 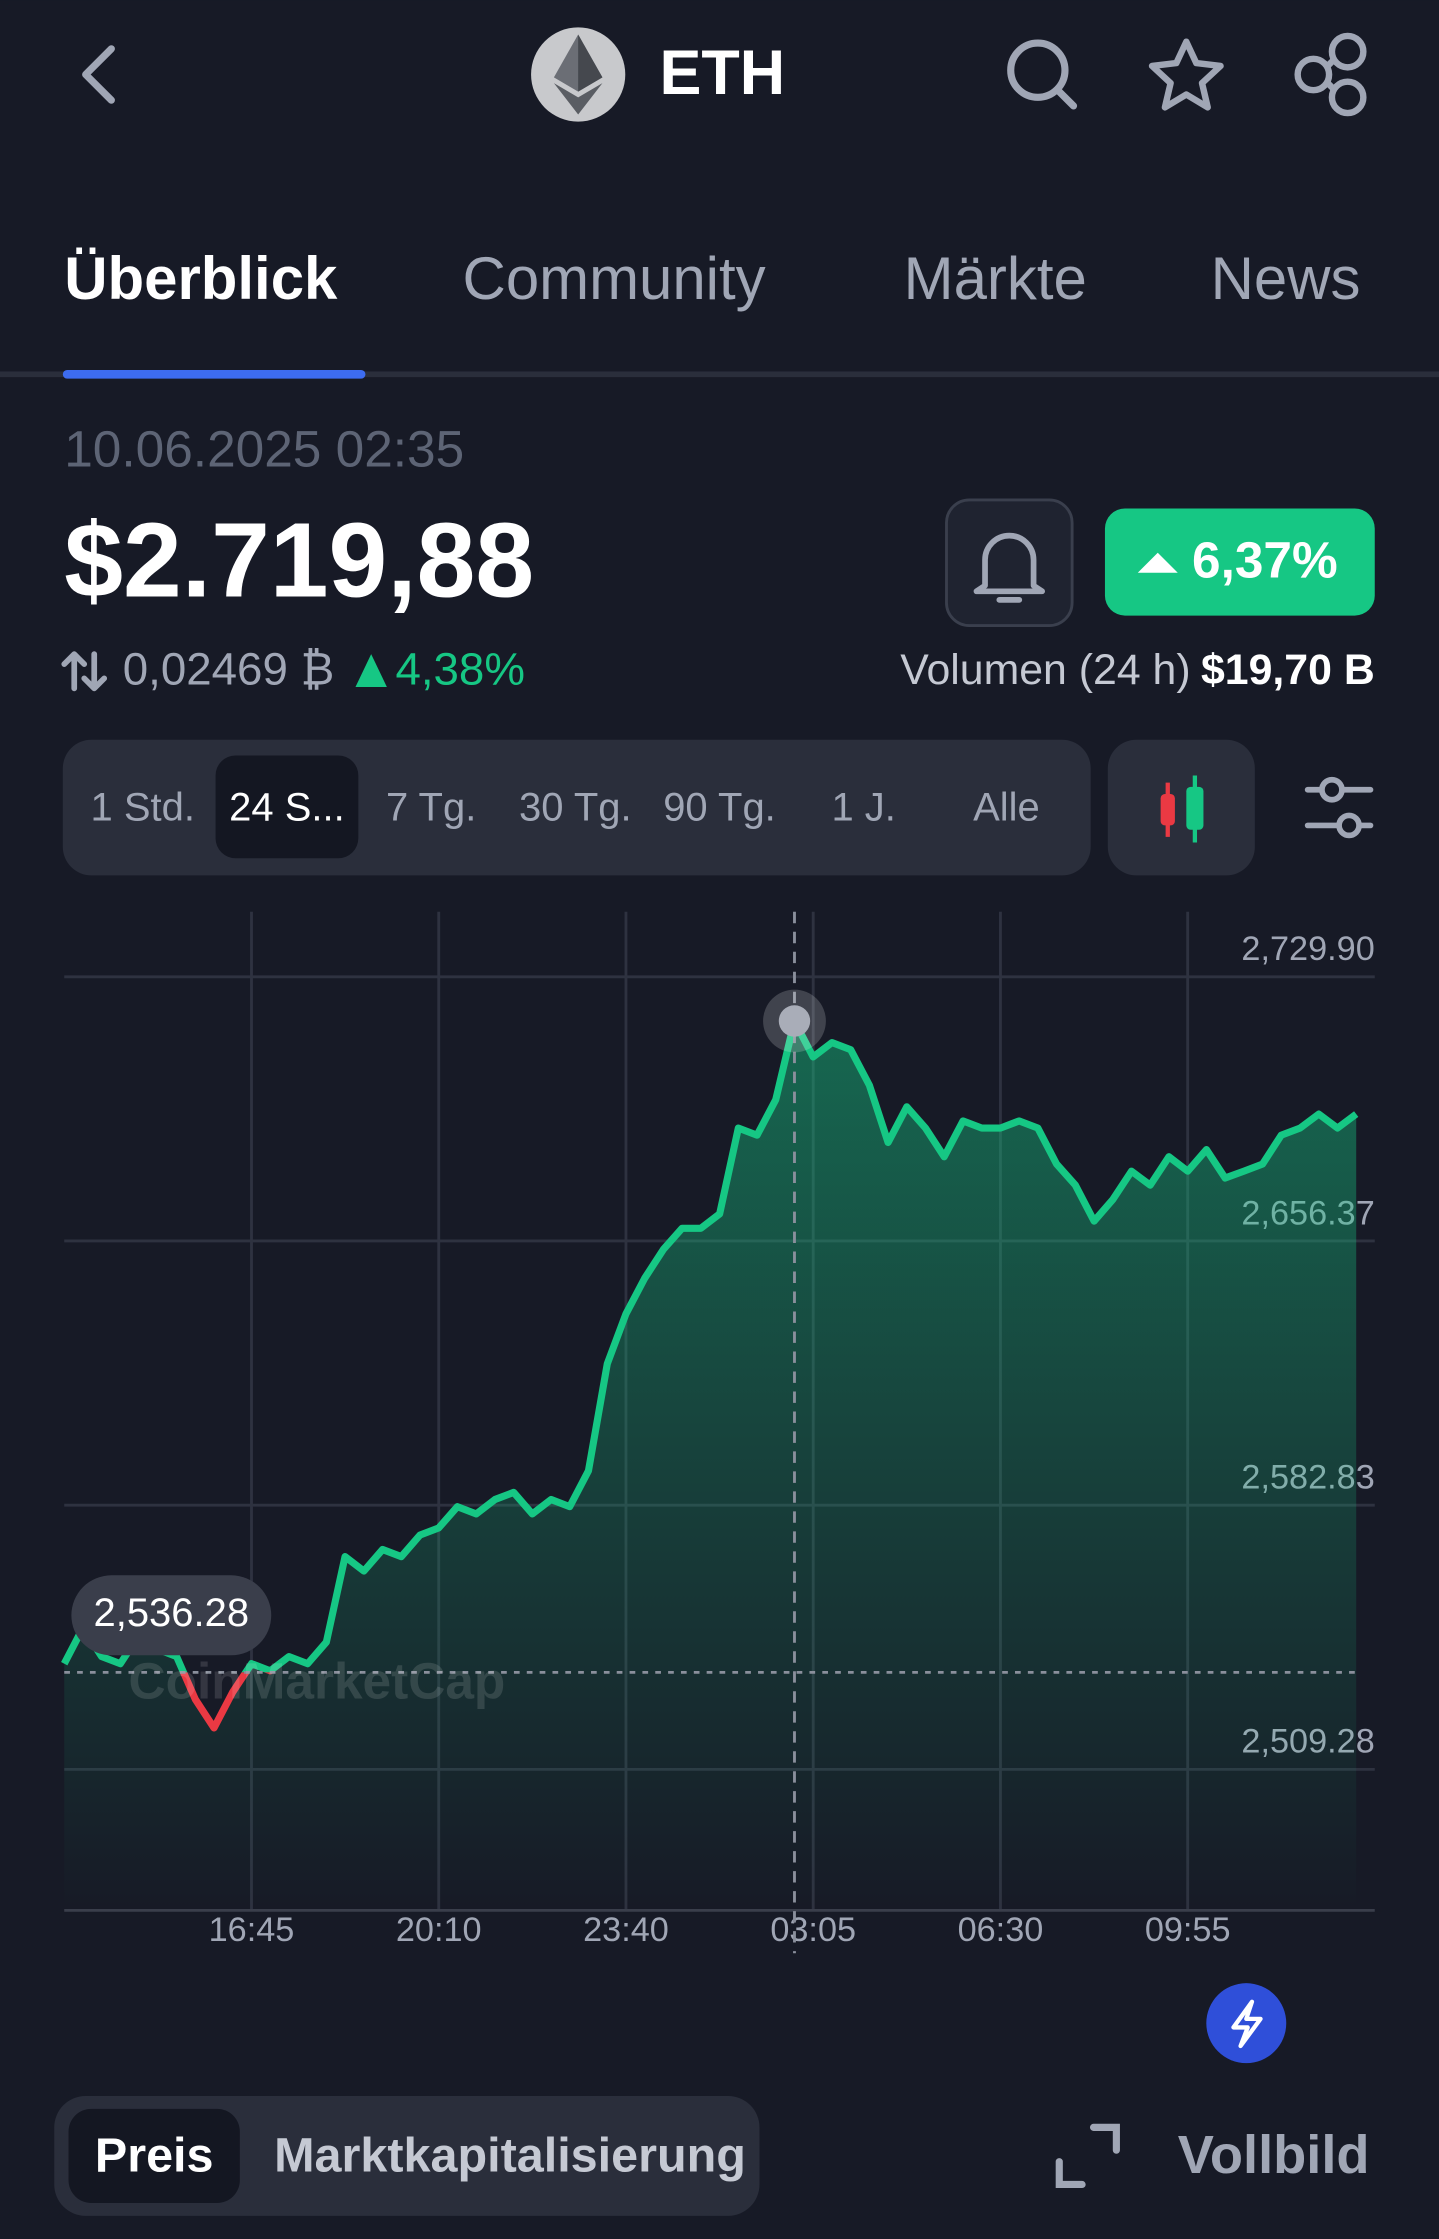 What do you see at coordinates (431, 807) in the screenshot?
I see `range-option: 7 Tg.` at bounding box center [431, 807].